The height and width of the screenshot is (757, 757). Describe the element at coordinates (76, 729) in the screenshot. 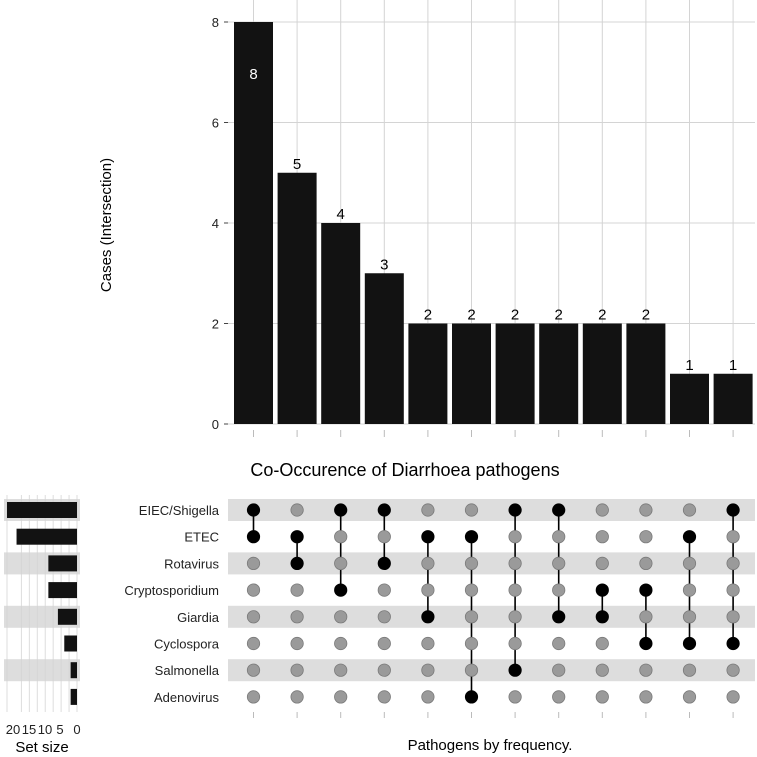

I see `set-size-tick-label: 0` at that location.